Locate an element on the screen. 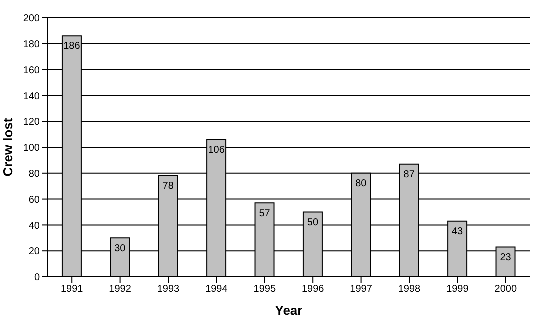 The image size is (540, 327). y-tick-label: 80 is located at coordinates (34, 174).